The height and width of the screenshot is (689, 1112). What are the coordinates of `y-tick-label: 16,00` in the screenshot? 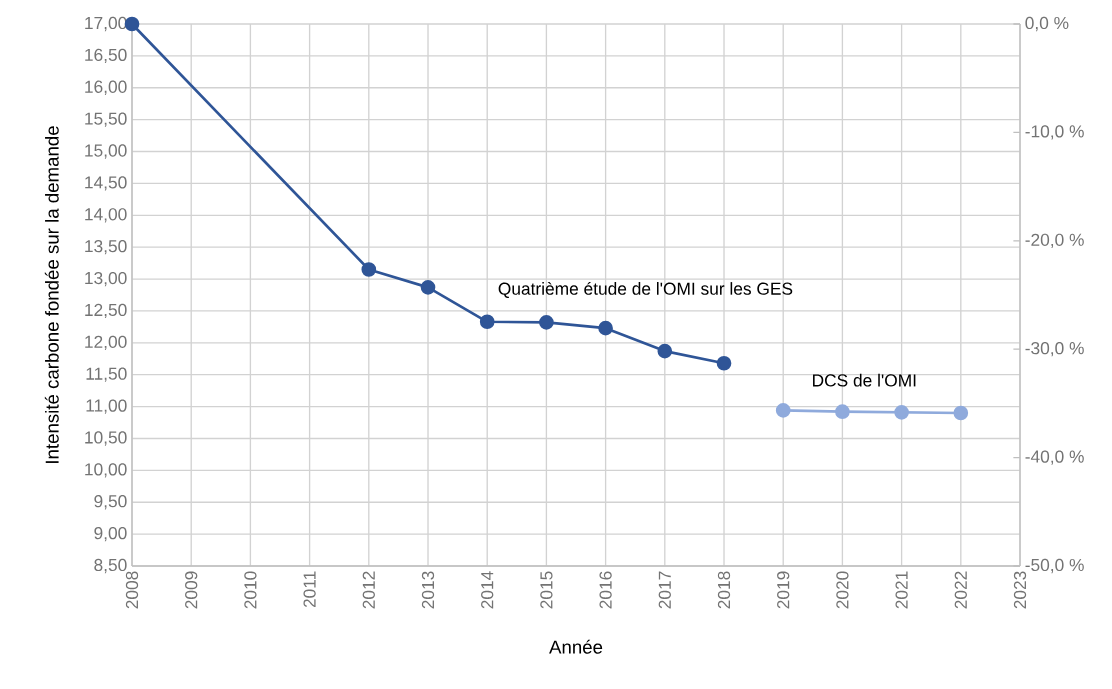 It's located at (106, 87).